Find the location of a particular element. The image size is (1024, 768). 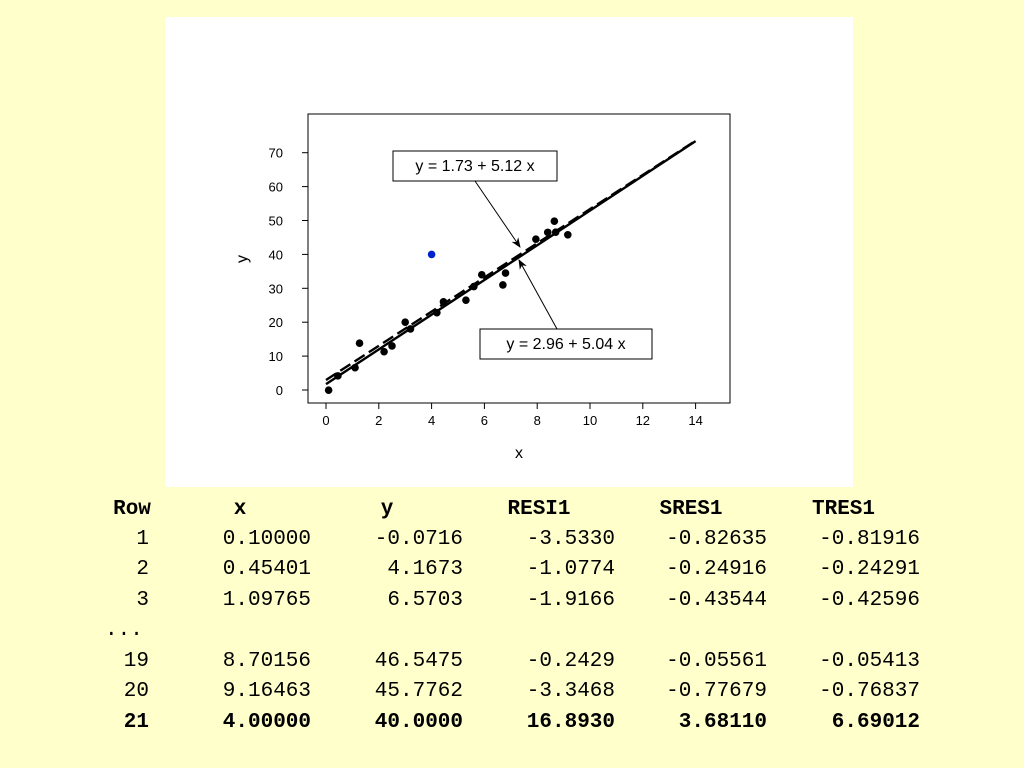

cell-row: 3 is located at coordinates (142, 600).